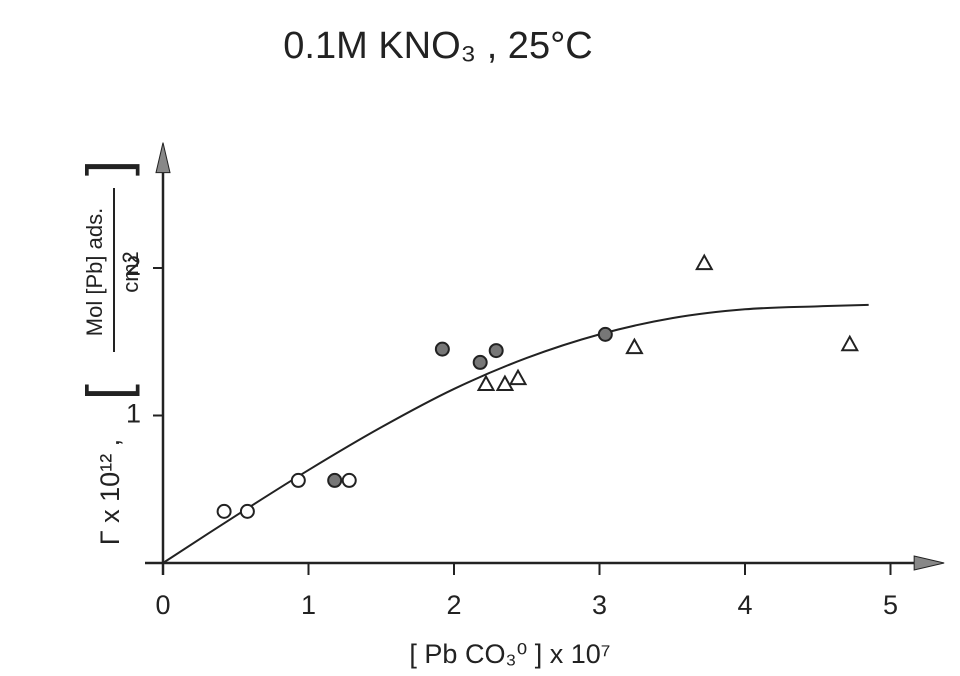  I want to click on x-tick-label: 2, so click(453, 605).